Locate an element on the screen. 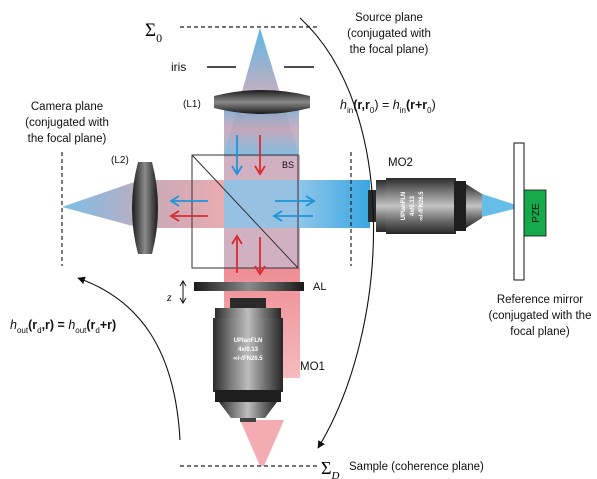 The image size is (597, 479). arrow-blue-right-head is located at coordinates (310, 201).